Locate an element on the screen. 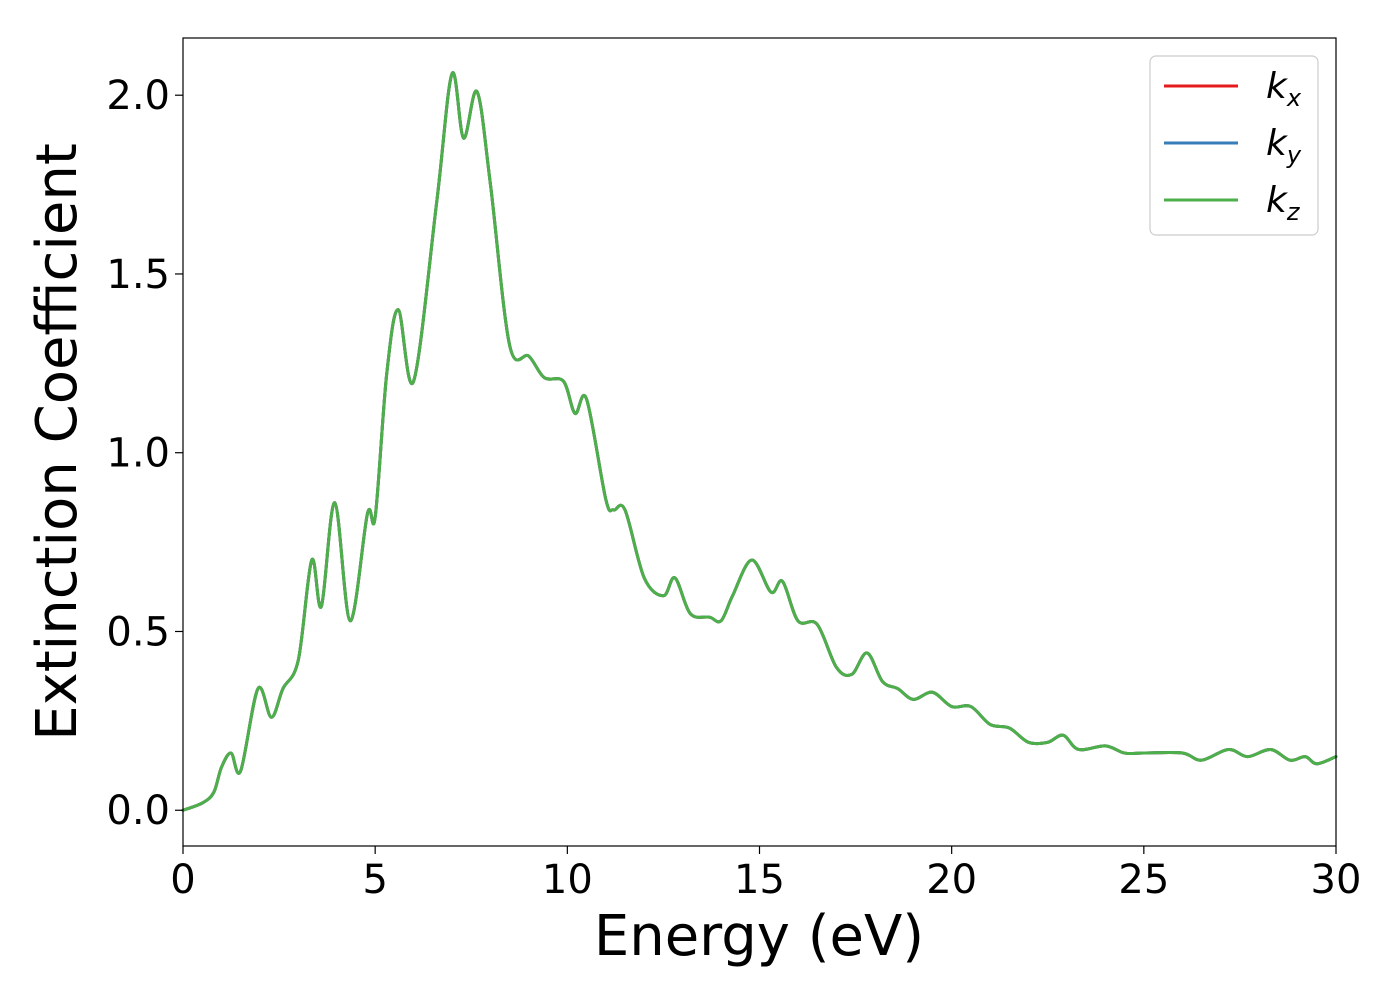  x-tick-label: 0 is located at coordinates (182, 880).